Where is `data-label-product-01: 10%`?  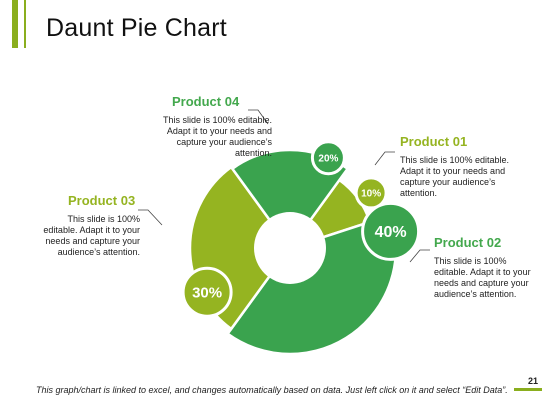
data-label-product-01: 10% is located at coordinates (371, 194).